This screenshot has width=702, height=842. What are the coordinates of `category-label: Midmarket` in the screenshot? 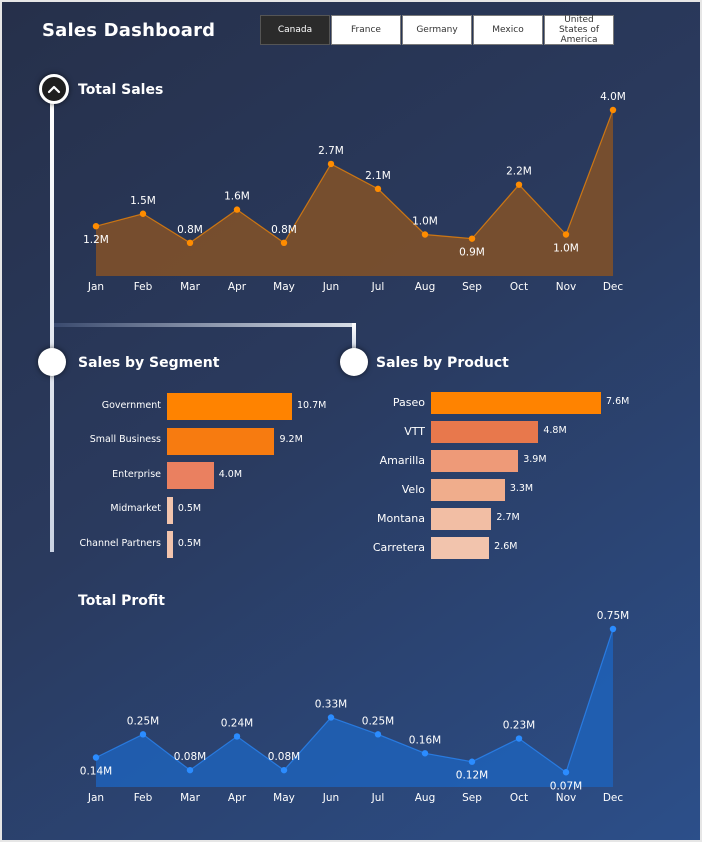 It's located at (135, 508).